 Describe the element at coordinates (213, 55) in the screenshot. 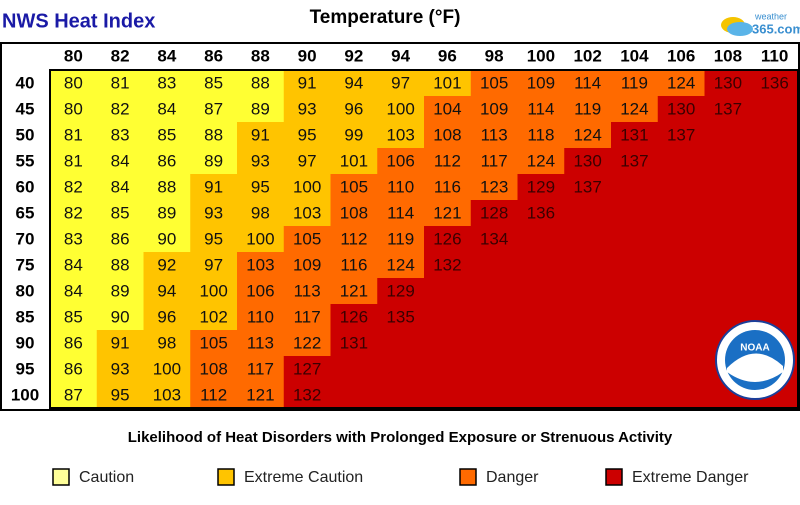

I see `column-header: 86` at that location.